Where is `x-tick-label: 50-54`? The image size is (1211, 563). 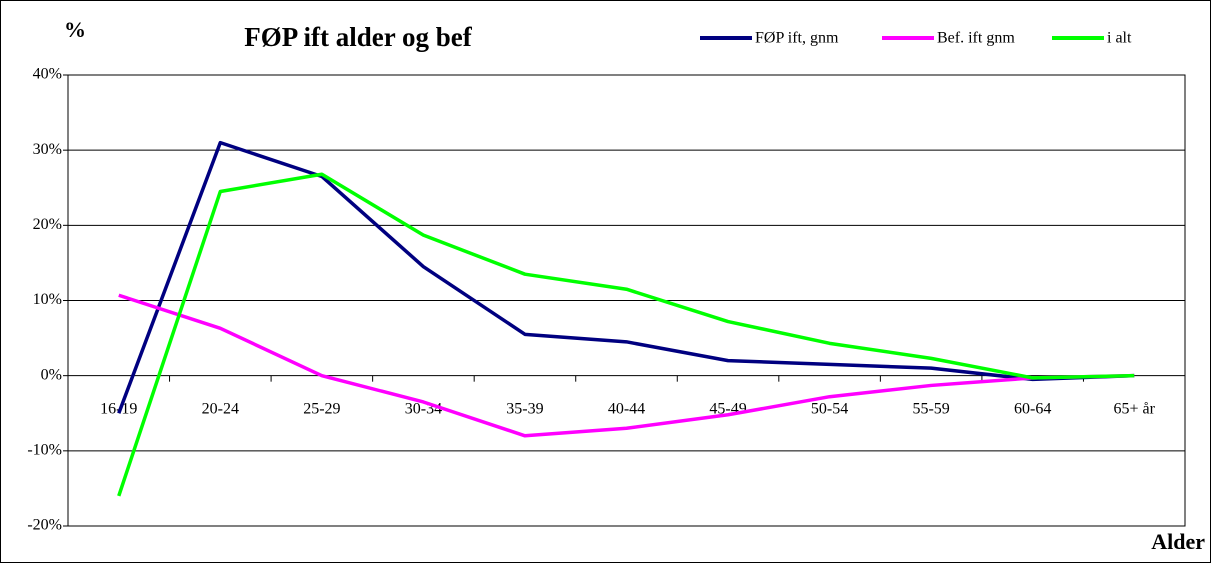
x-tick-label: 50-54 is located at coordinates (829, 408).